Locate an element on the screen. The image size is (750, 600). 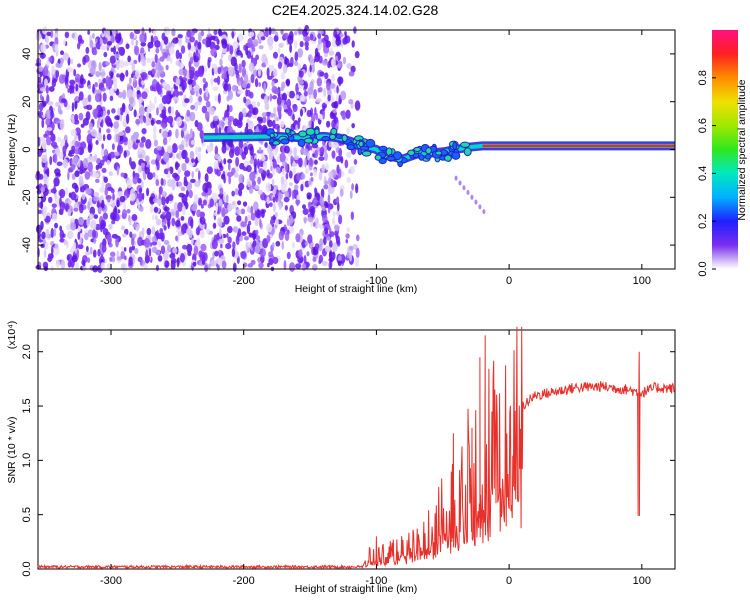
spectrogram-y-tick-label: 20 is located at coordinates (27, 102).